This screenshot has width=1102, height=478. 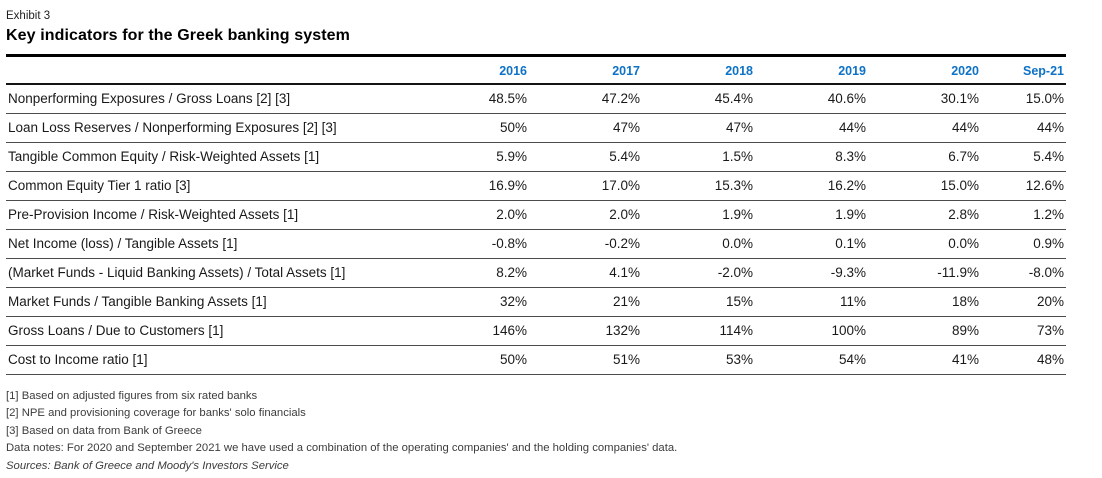 What do you see at coordinates (1023, 331) in the screenshot?
I see `value-cell: 73%` at bounding box center [1023, 331].